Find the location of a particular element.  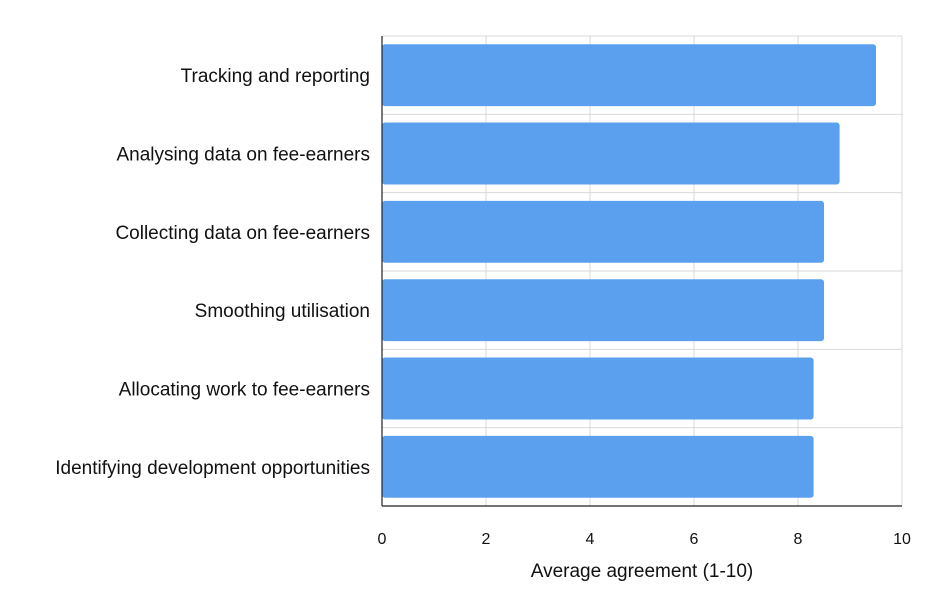

category-label: Tracking and reporting is located at coordinates (275, 76).